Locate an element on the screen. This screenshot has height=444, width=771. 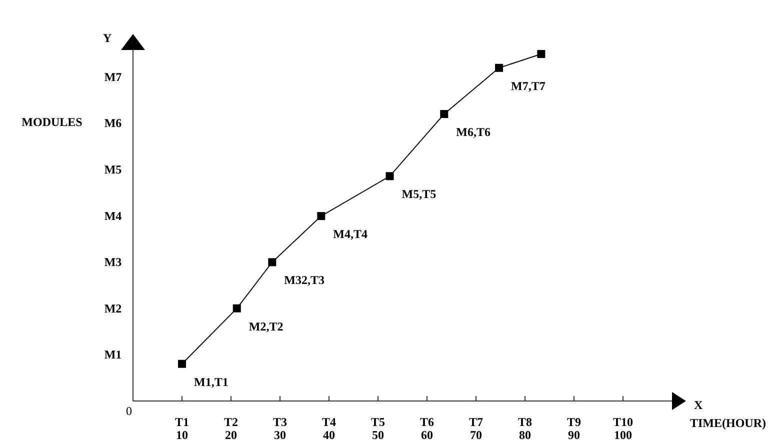
annotation: M7,T7 is located at coordinates (528, 85).